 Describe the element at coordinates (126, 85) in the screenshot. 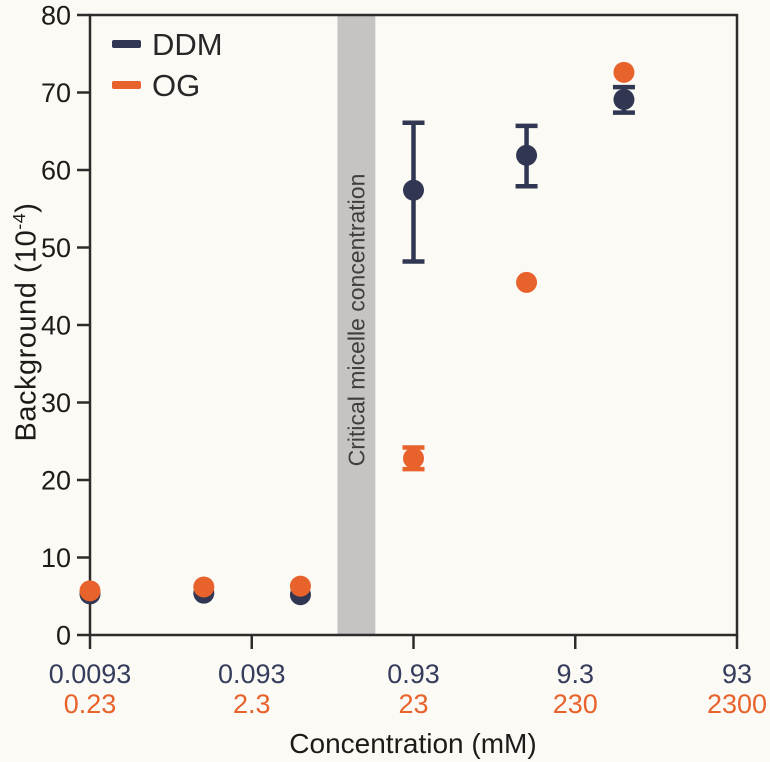

I see `og-swatch-icon` at that location.